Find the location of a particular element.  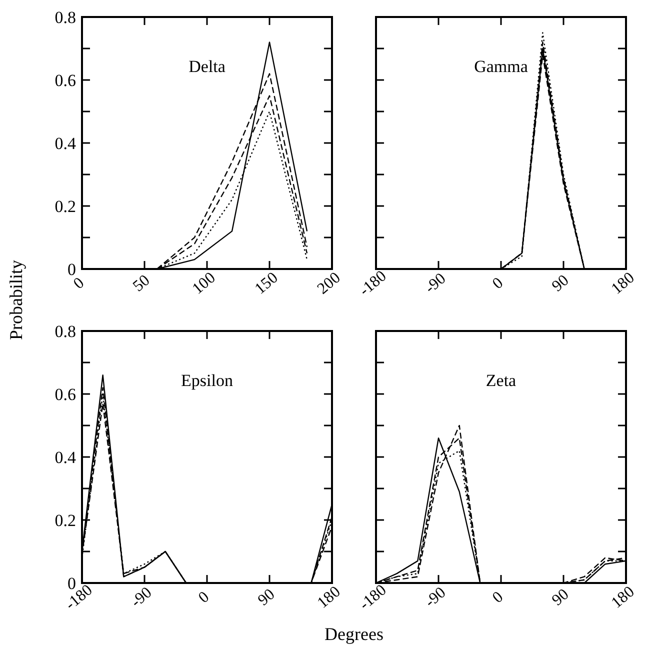

text: Epsilon is located at coordinates (207, 380).